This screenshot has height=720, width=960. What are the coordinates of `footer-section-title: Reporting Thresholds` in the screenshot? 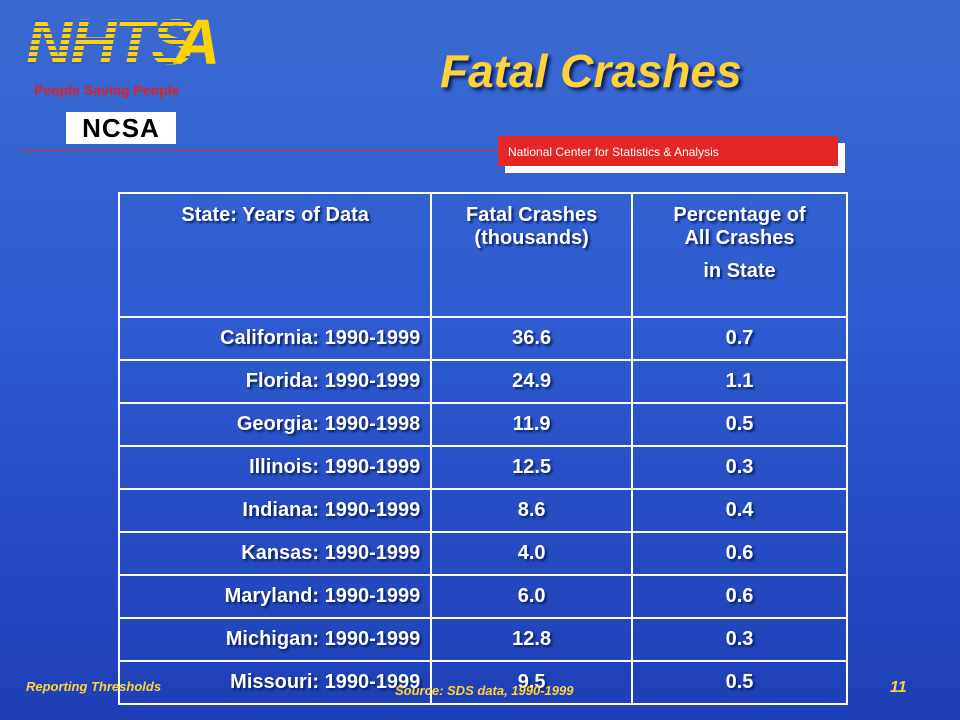 It's located at (94, 686).